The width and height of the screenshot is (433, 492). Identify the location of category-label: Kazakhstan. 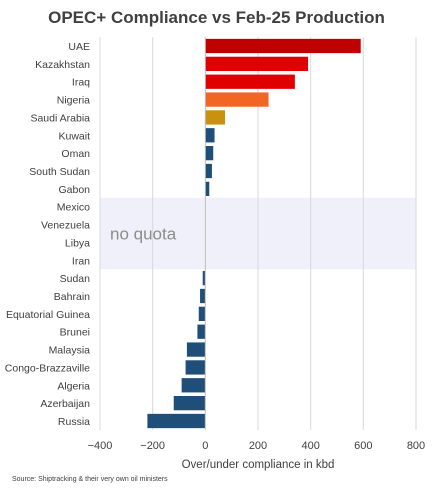
(62, 65).